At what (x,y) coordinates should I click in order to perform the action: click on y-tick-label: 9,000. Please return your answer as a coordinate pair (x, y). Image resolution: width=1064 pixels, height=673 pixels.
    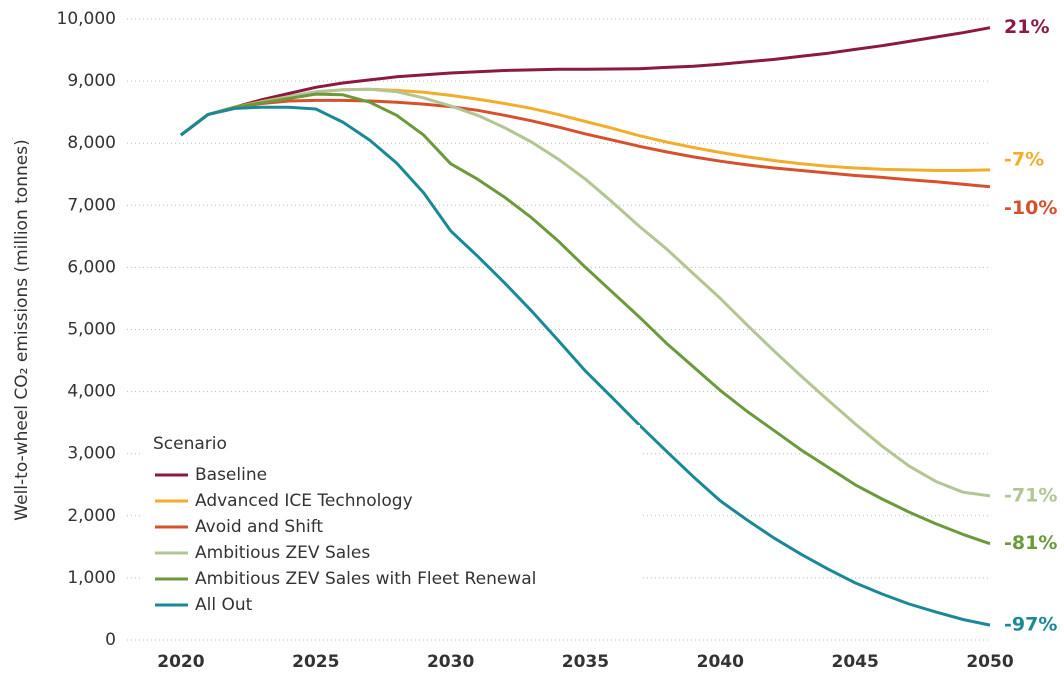
    Looking at the image, I should click on (91, 81).